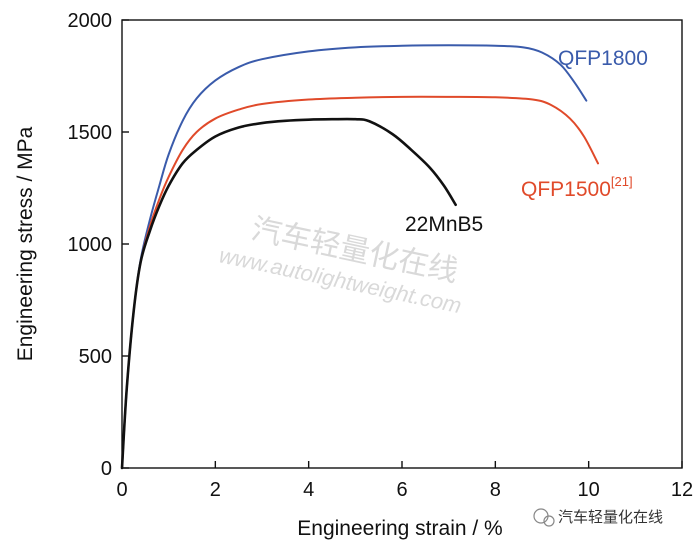  I want to click on series-label-qfp1500-ref: [21], so click(622, 181).